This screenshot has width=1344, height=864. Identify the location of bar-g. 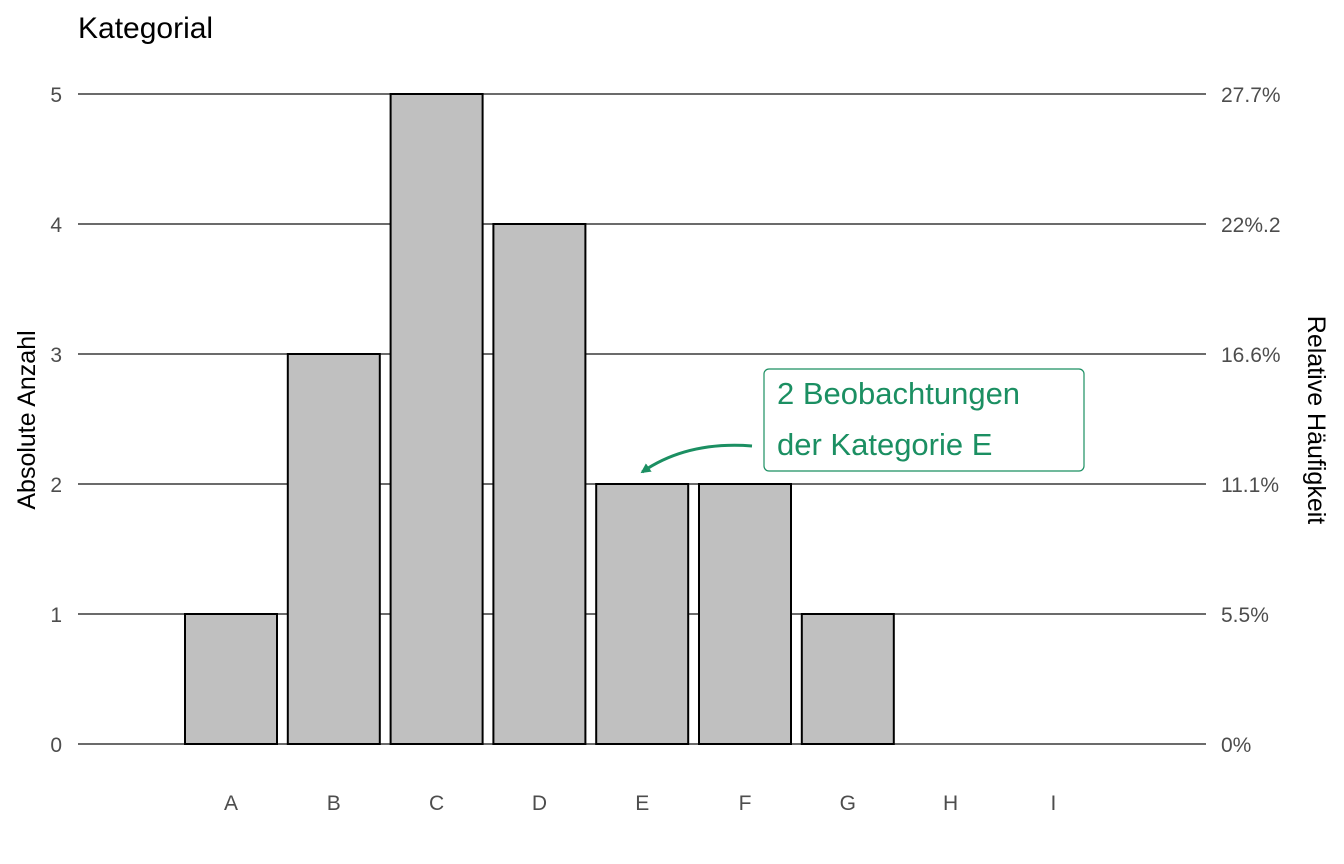
(847, 679).